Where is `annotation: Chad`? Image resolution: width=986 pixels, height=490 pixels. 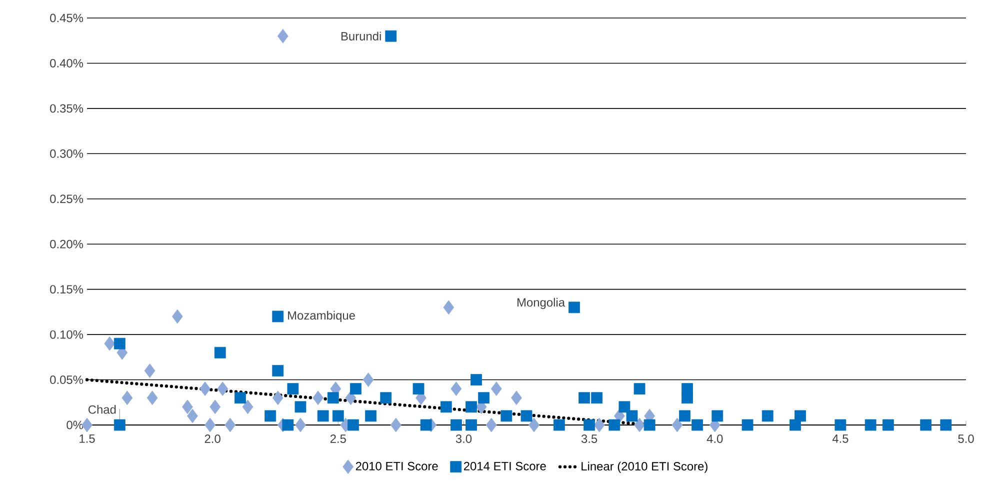 annotation: Chad is located at coordinates (102, 409).